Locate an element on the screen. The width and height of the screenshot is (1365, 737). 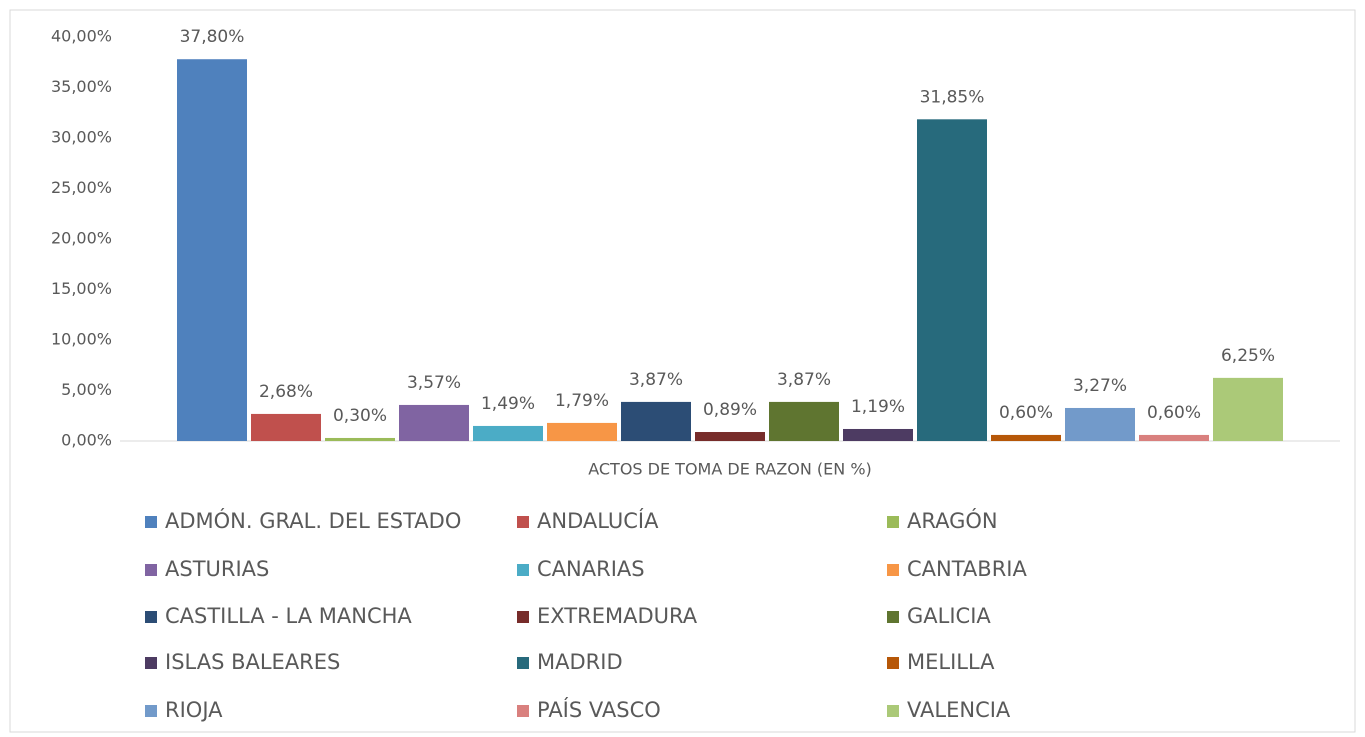
legend-label: RIOJA is located at coordinates (194, 710).